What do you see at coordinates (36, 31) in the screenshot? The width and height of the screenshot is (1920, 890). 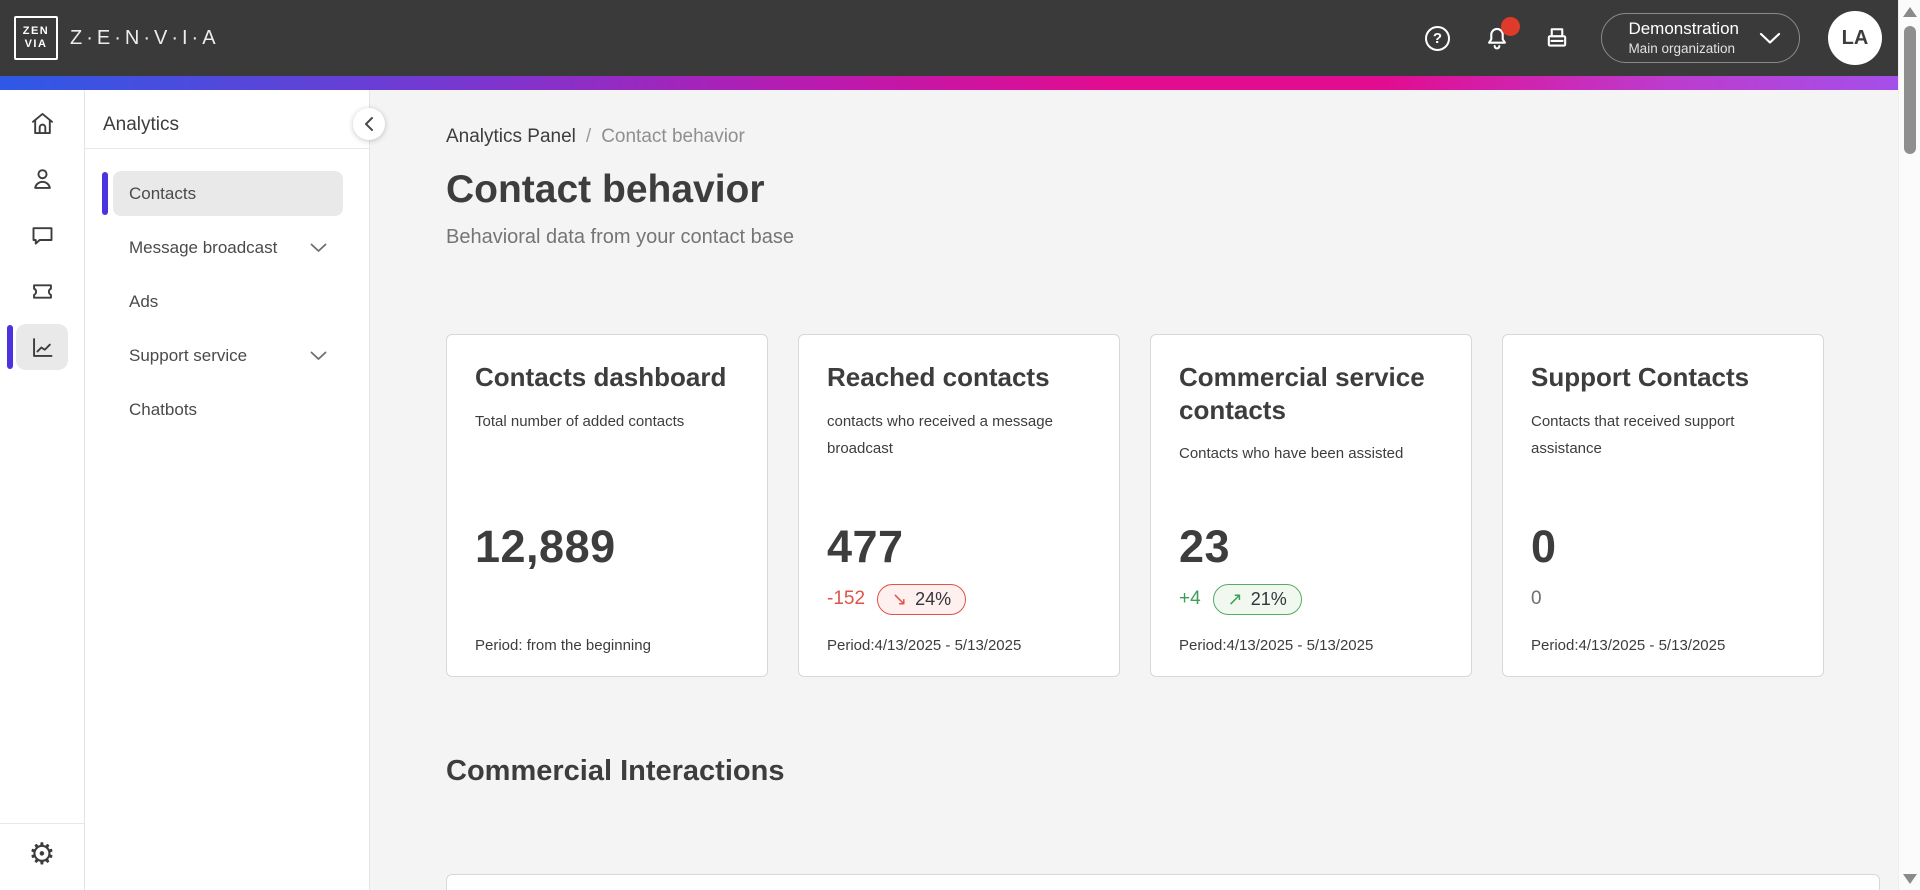 I see `logo-mark-top: ZEN` at bounding box center [36, 31].